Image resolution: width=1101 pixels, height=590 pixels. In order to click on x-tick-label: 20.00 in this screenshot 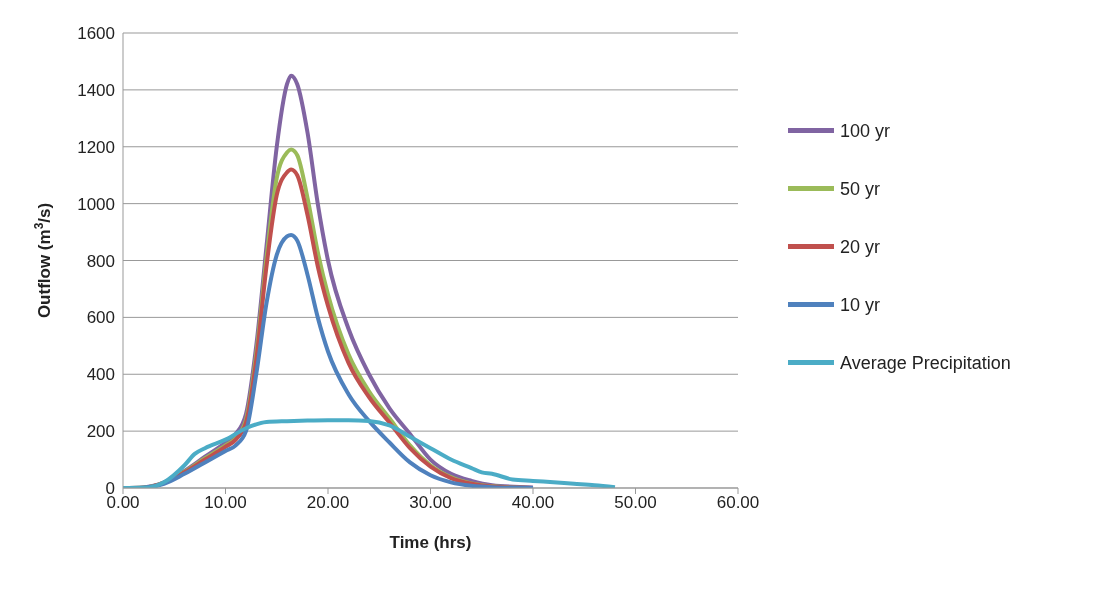, I will do `click(328, 503)`.